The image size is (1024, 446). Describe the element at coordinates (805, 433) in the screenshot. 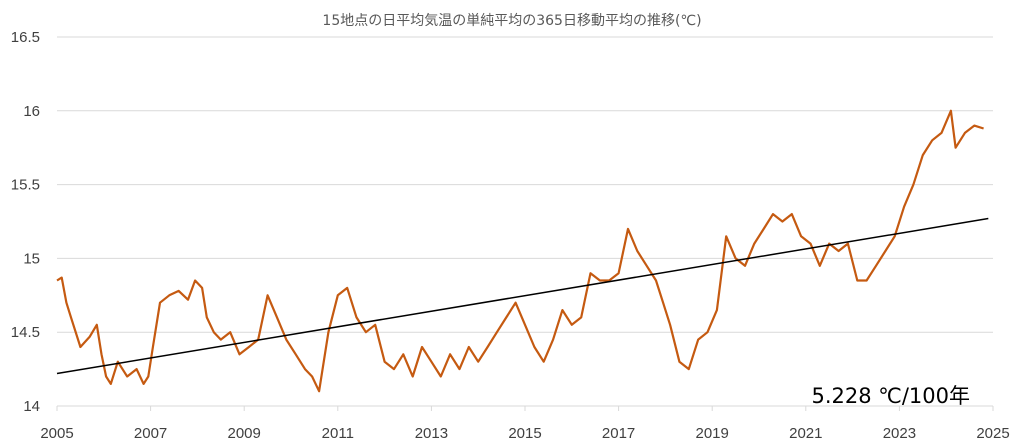

I see `x-tick-label: 2021` at that location.